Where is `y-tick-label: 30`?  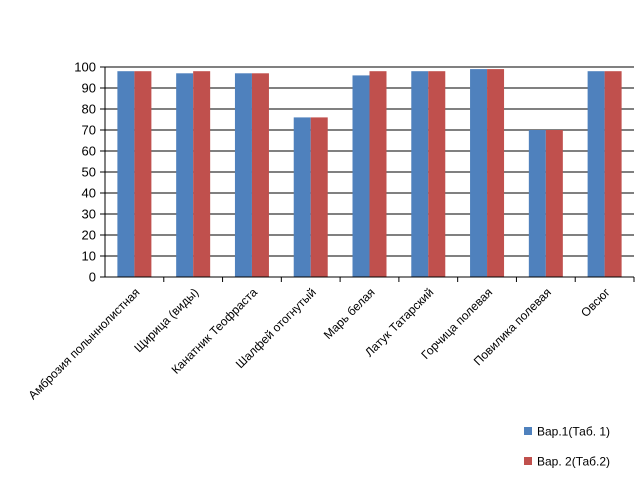 y-tick-label: 30 is located at coordinates (89, 214).